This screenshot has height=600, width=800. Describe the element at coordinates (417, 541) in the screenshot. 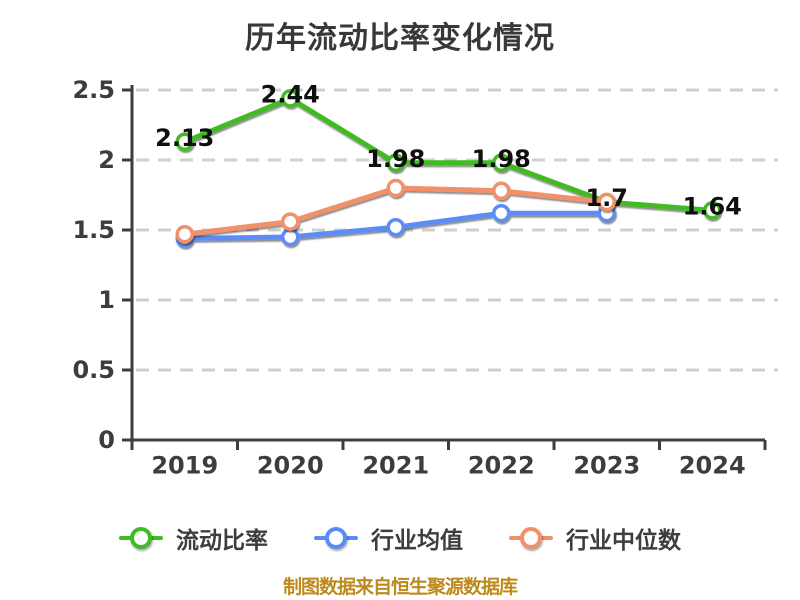

I see `legend-label: 行业均值` at that location.